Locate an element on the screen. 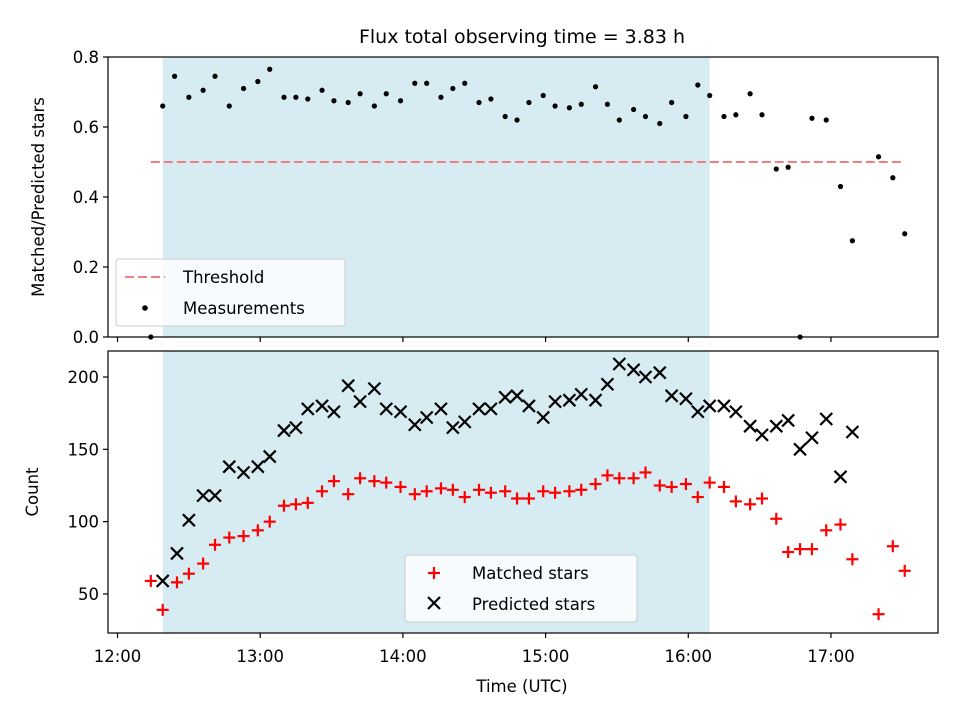 Image resolution: width=960 pixels, height=720 pixels. x-tick-label: 17:00 is located at coordinates (831, 656).